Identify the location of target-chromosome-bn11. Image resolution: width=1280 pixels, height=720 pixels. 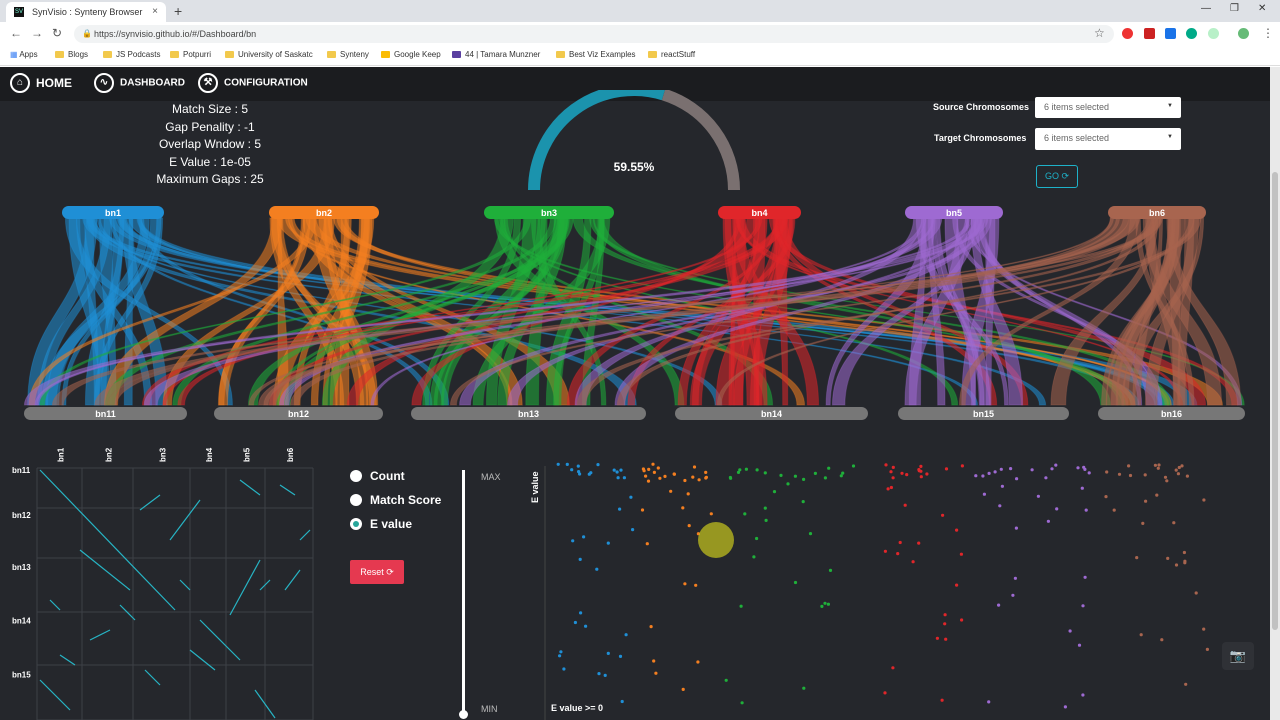
(105, 413).